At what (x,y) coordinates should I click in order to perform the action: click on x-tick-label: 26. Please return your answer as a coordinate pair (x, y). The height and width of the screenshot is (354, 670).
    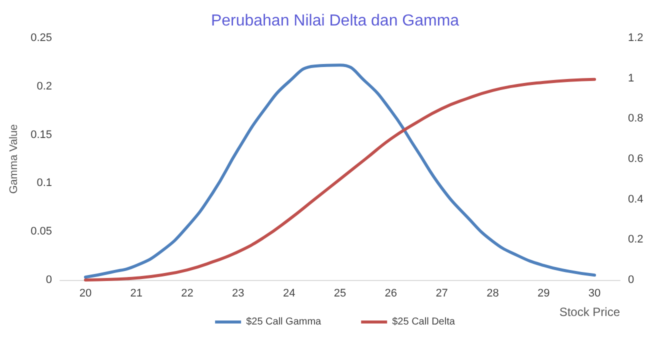
    Looking at the image, I should click on (391, 294).